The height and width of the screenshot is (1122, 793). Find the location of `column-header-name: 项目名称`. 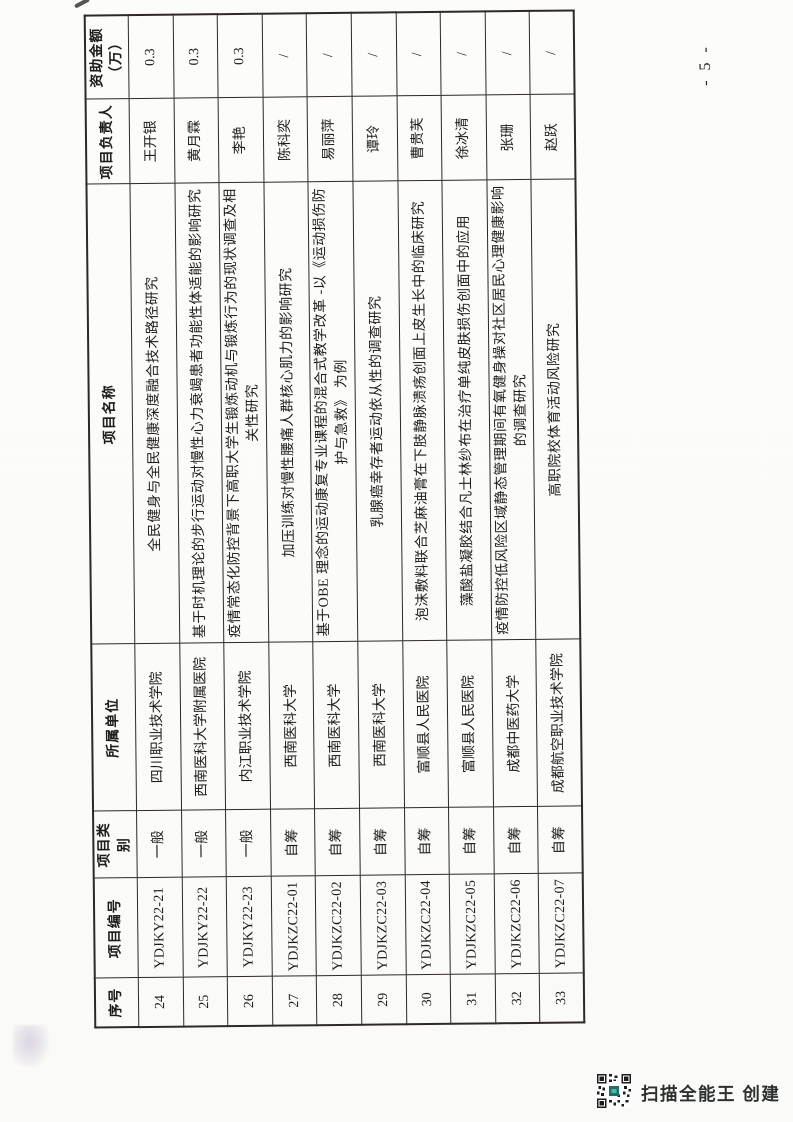

column-header-name: 项目名称 is located at coordinates (110, 414).